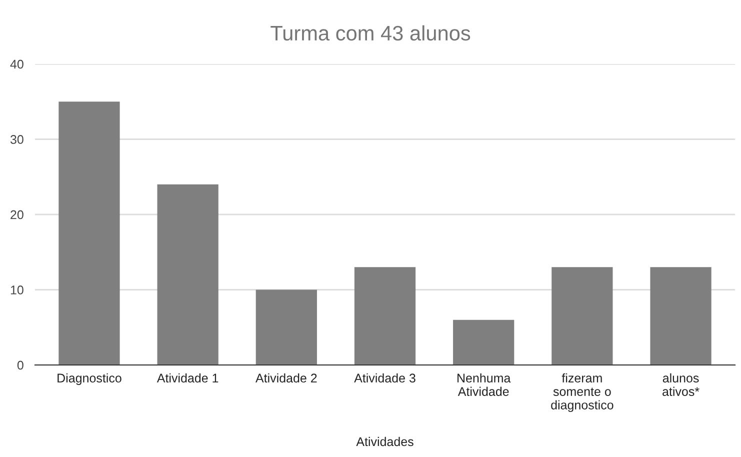 The width and height of the screenshot is (741, 457). What do you see at coordinates (385, 378) in the screenshot?
I see `x-tick-label: Atividade 3` at bounding box center [385, 378].